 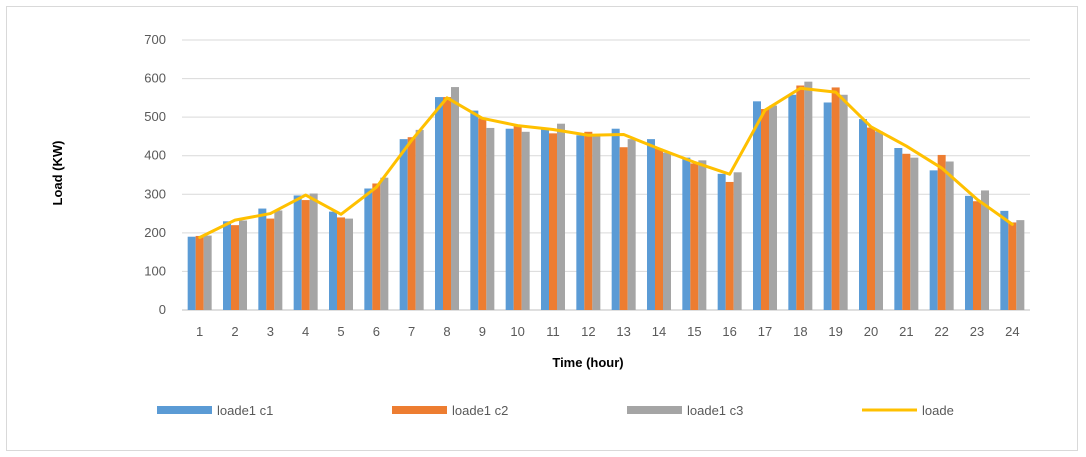 I want to click on x-tick-label: 2, so click(x=234, y=331).